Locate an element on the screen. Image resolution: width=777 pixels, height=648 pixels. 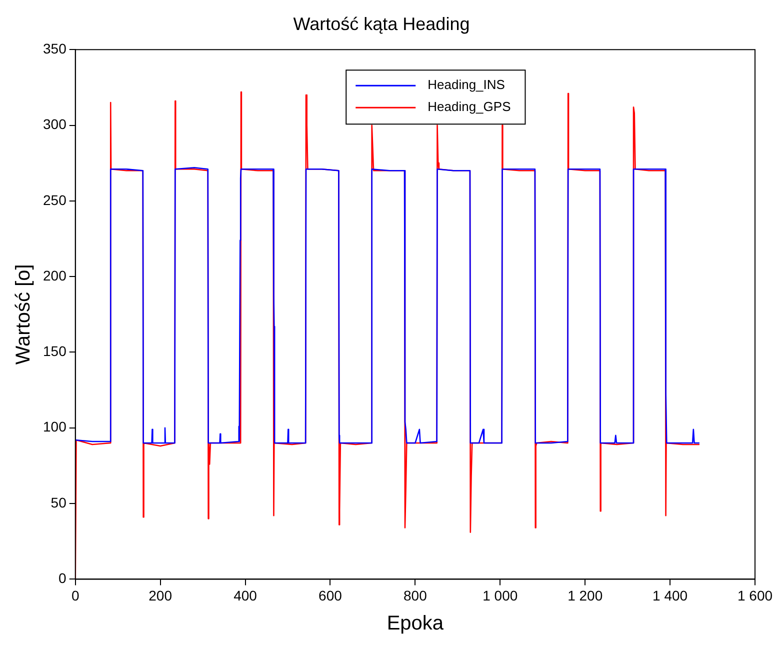
y-tick-label: 0 is located at coordinates (62, 578).